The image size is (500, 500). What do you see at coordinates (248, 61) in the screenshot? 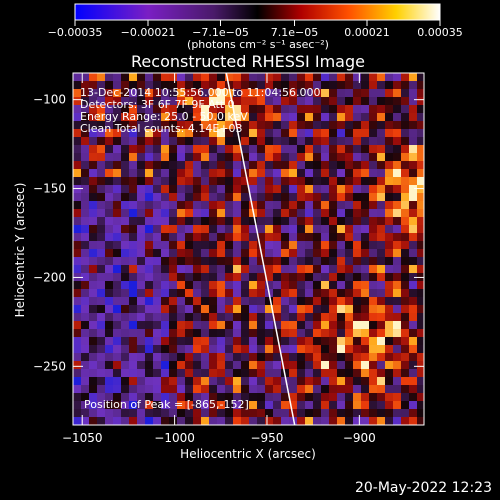
I see `chart-title: Reconstructed RHESSI Image` at bounding box center [248, 61].